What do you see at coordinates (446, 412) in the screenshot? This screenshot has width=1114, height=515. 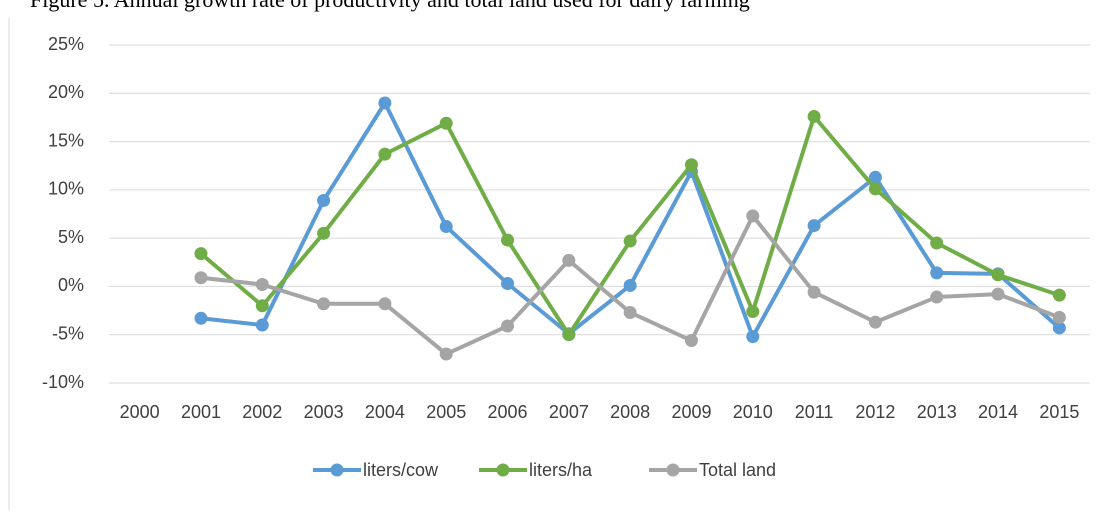 I see `x-tick-label: 2005` at bounding box center [446, 412].